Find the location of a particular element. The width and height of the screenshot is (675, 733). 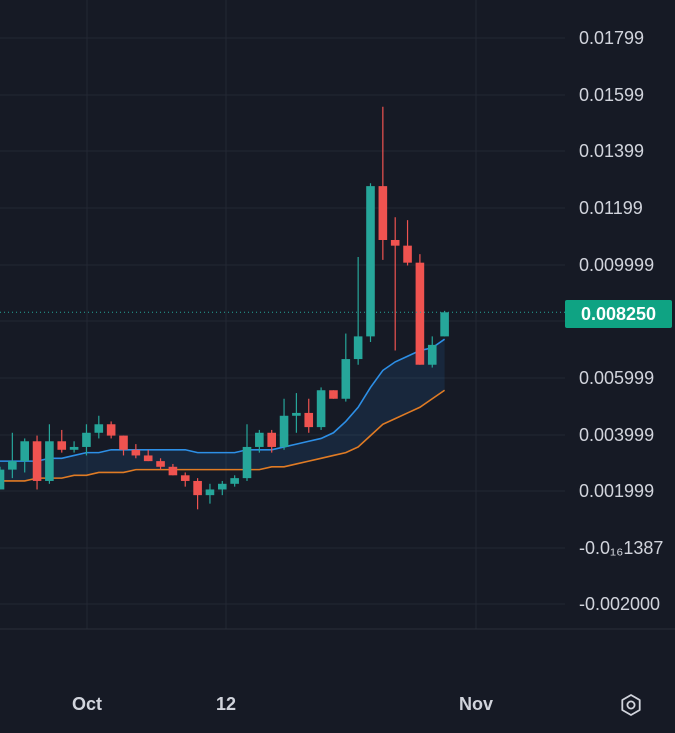

settings-icon is located at coordinates (631, 705).